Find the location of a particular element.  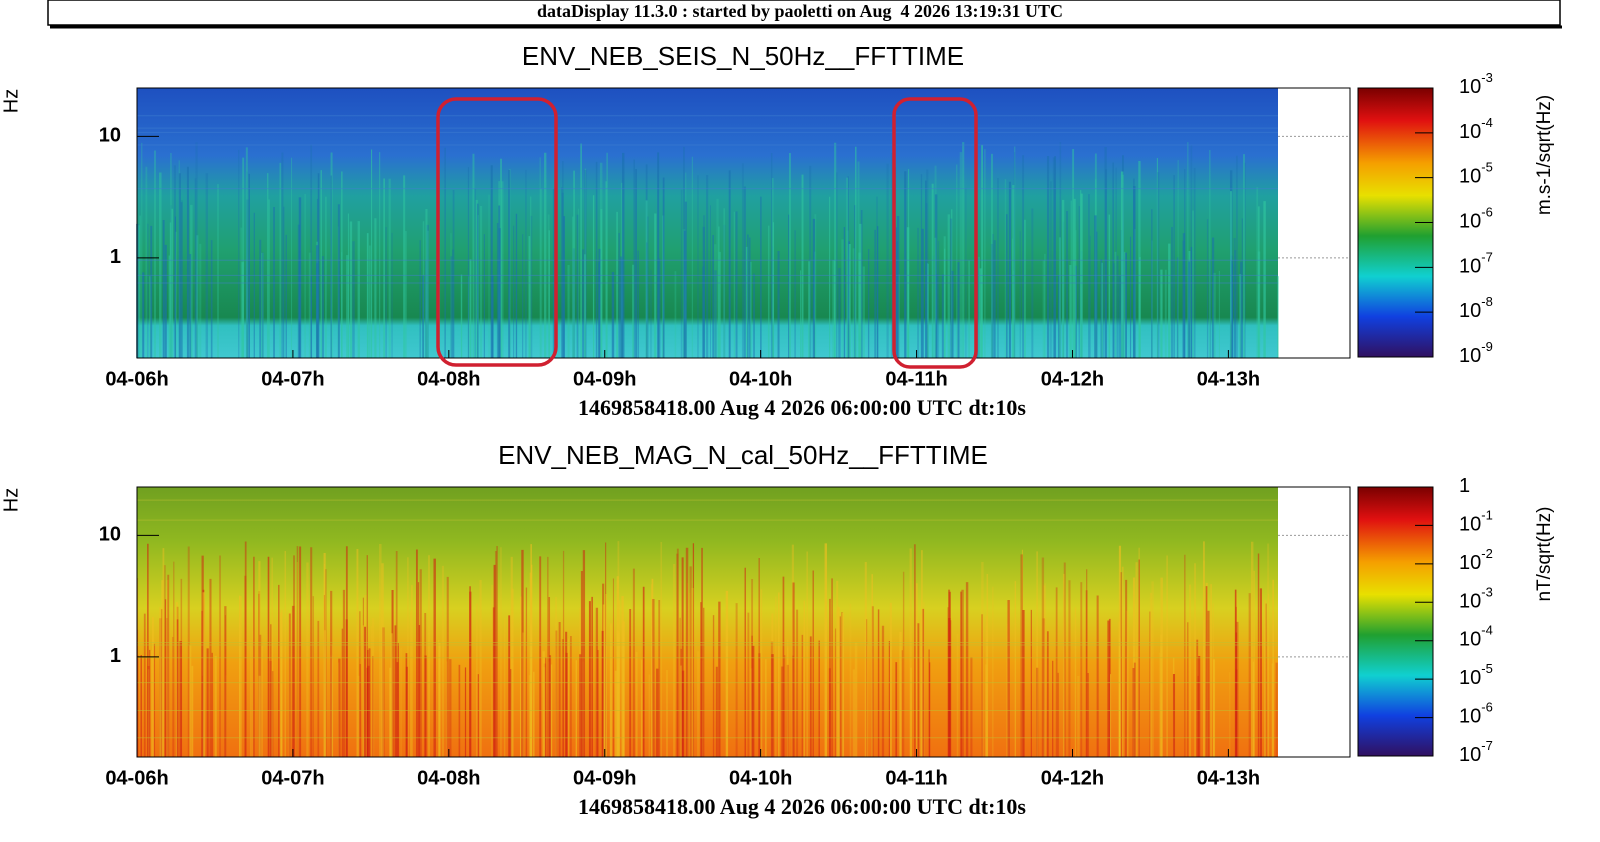

colorbar-tick-label: 10⁻¹ is located at coordinates (1476, 522).